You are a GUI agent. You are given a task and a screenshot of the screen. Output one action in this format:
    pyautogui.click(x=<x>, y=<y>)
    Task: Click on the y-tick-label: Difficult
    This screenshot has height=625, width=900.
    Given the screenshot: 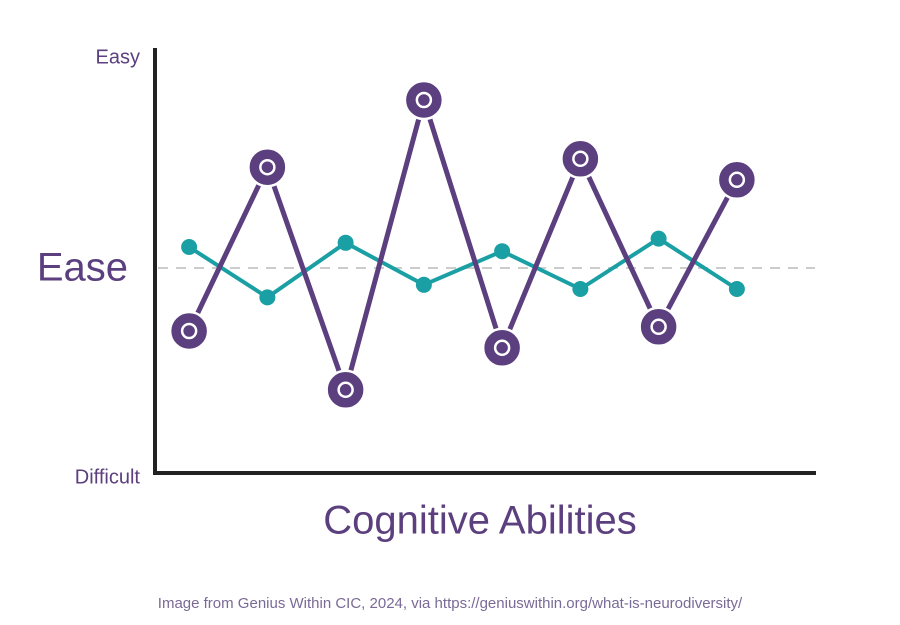 What is the action you would take?
    pyautogui.click(x=108, y=477)
    